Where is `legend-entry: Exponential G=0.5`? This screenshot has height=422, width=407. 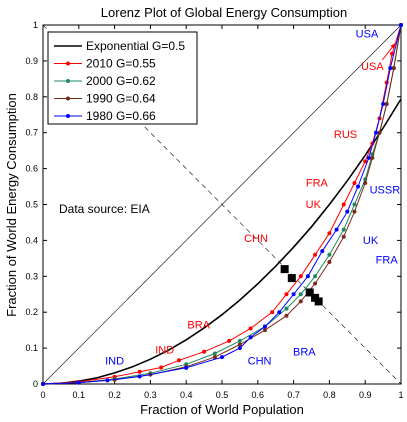
legend-entry: Exponential G=0.5 is located at coordinates (135, 46).